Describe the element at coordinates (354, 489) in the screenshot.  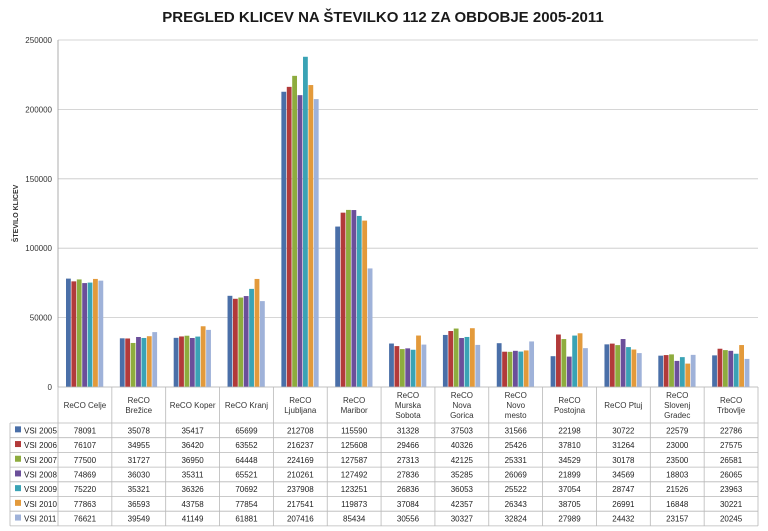
I see `data-label: 123251` at that location.